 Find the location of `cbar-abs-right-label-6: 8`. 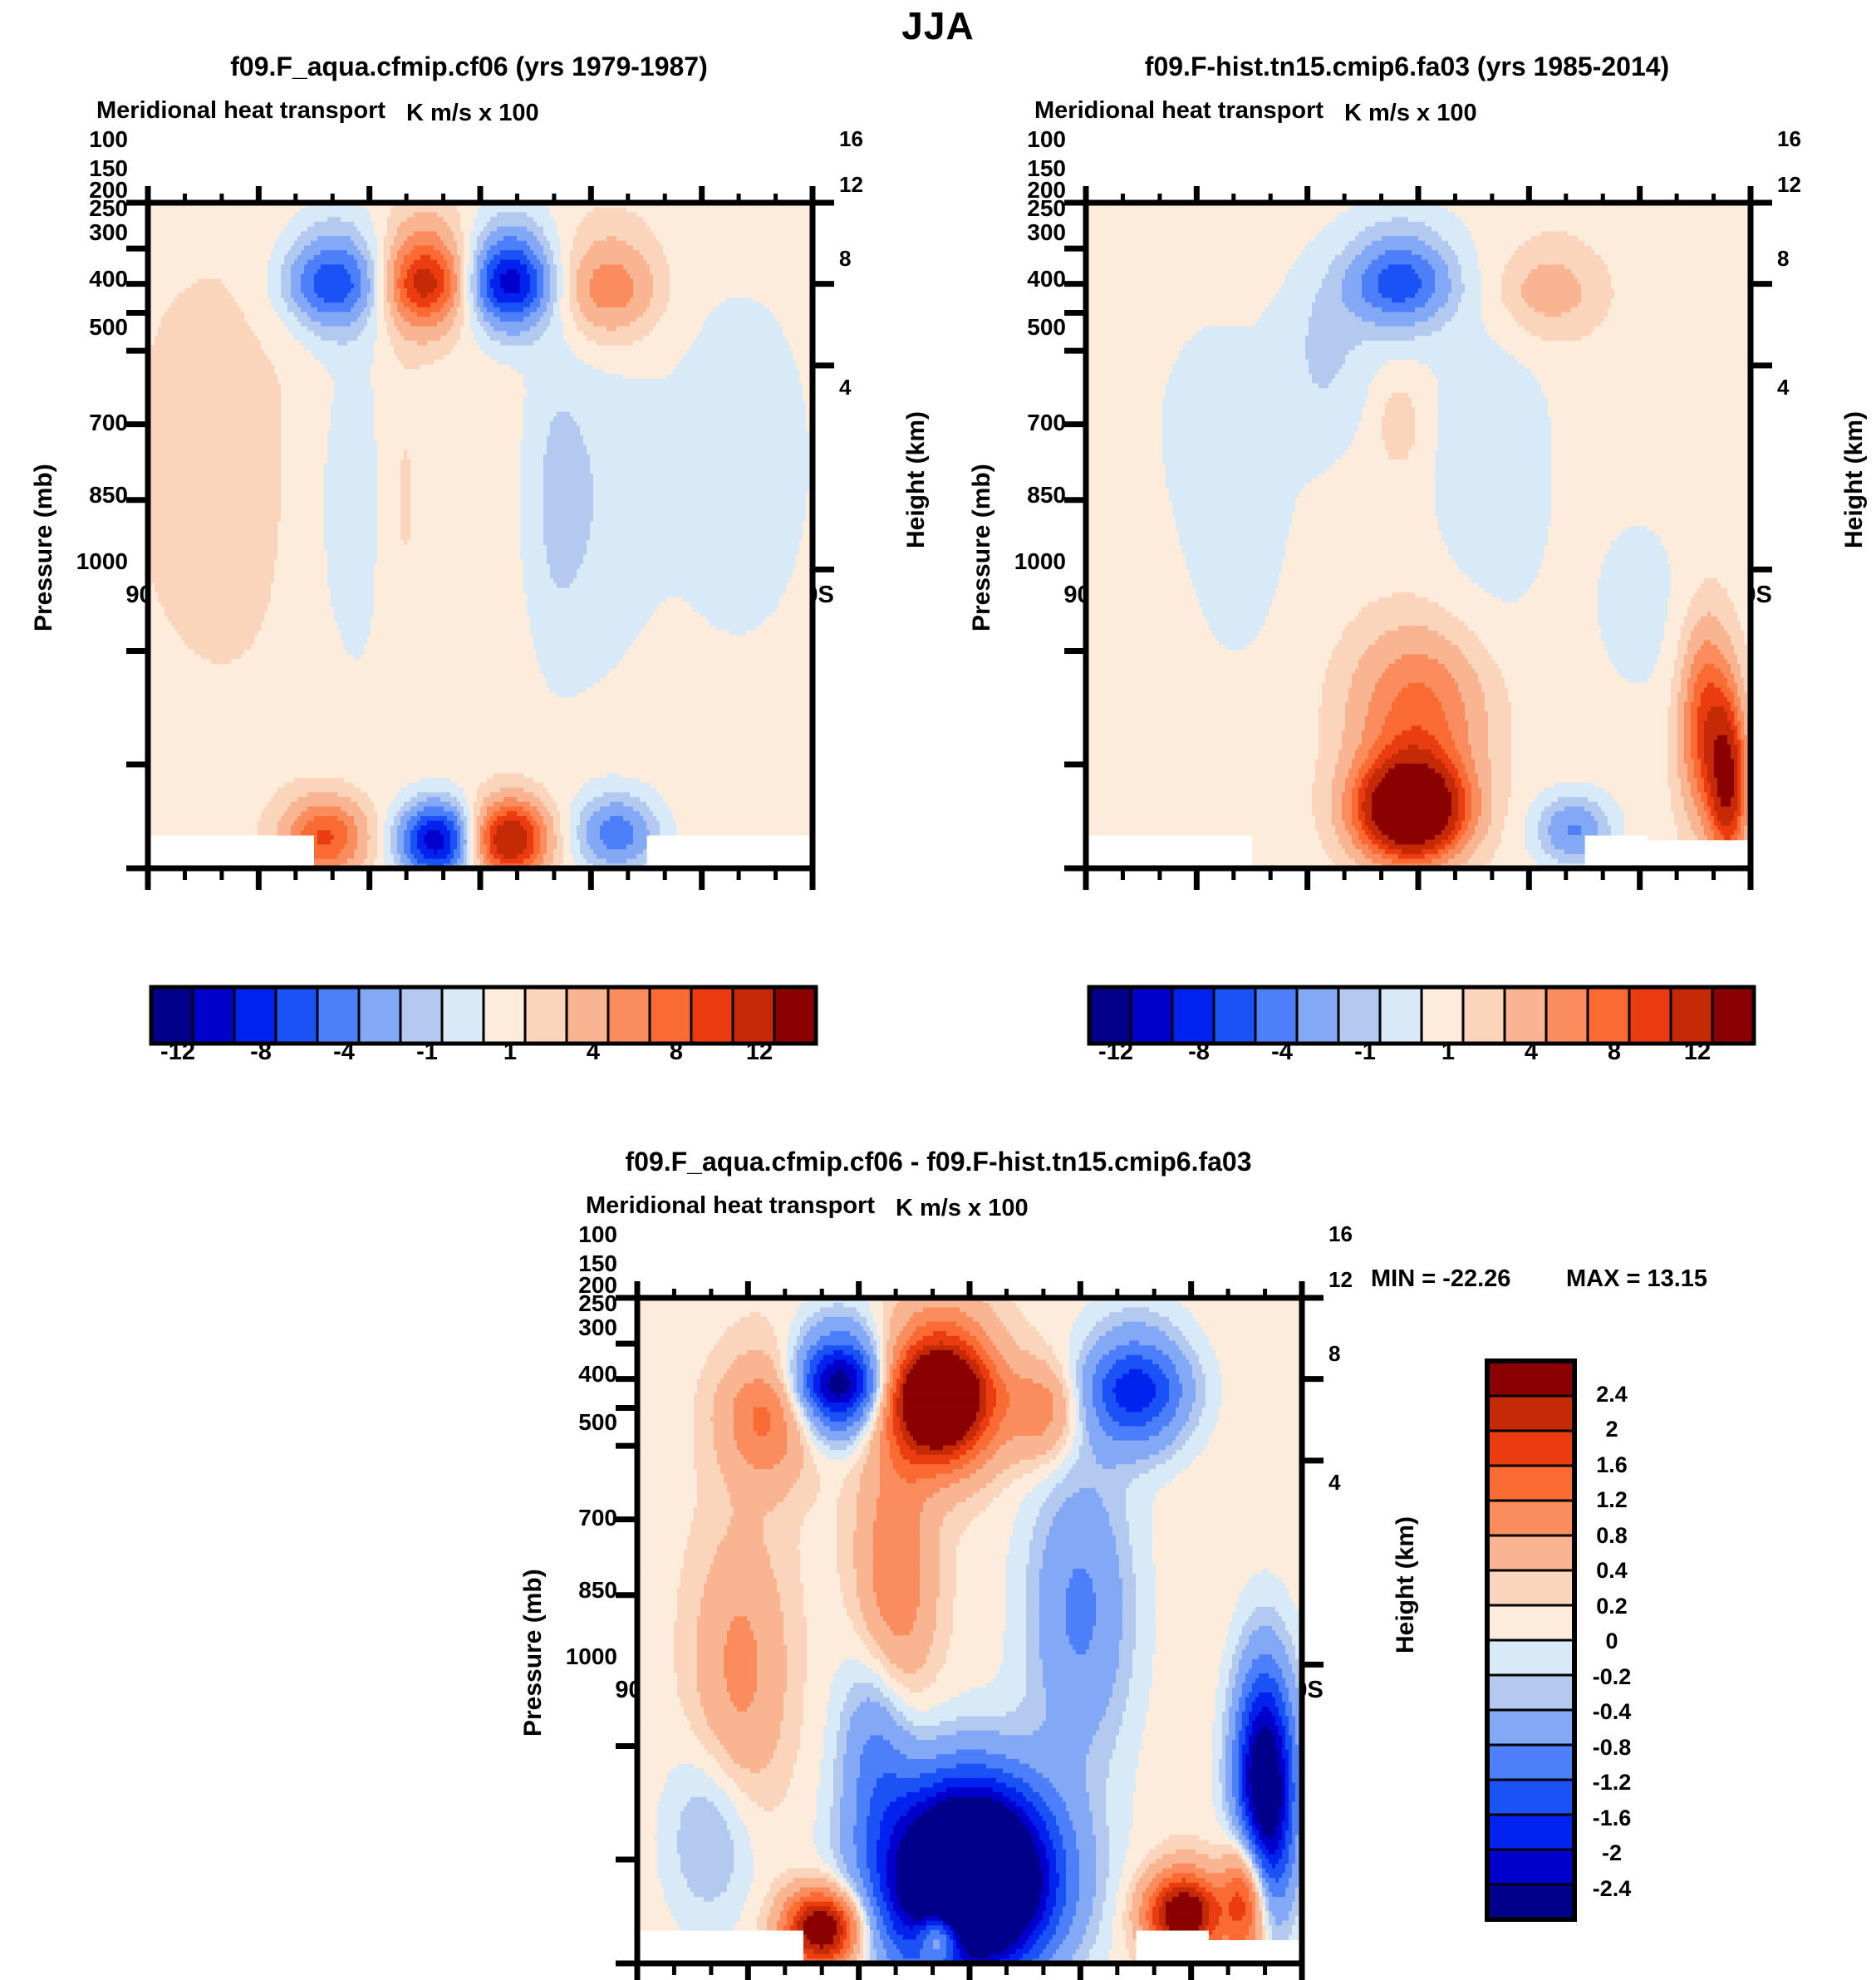

cbar-abs-right-label-6: 8 is located at coordinates (1614, 1052).